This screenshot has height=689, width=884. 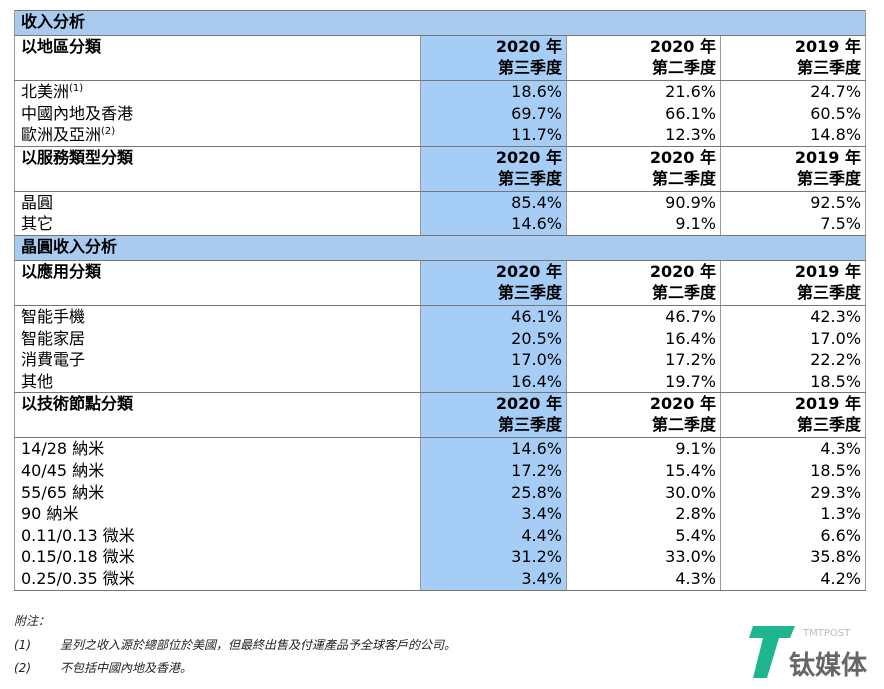 What do you see at coordinates (217, 514) in the screenshot?
I see `row-label: 90 納米` at bounding box center [217, 514].